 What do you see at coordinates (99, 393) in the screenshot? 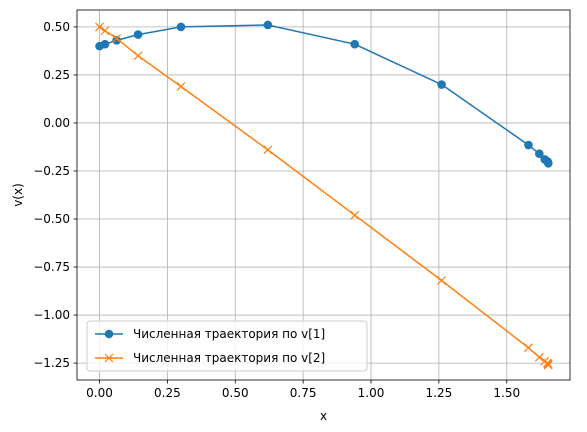
I see `x-tick-label: 0.00` at bounding box center [99, 393].